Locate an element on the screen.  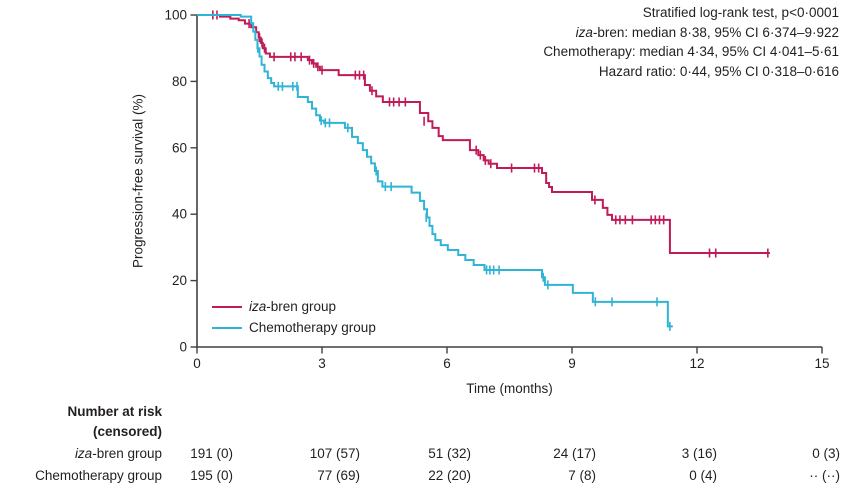
annotation-logrank: Stratified log-rank test, p<0·0001 is located at coordinates (691, 13).